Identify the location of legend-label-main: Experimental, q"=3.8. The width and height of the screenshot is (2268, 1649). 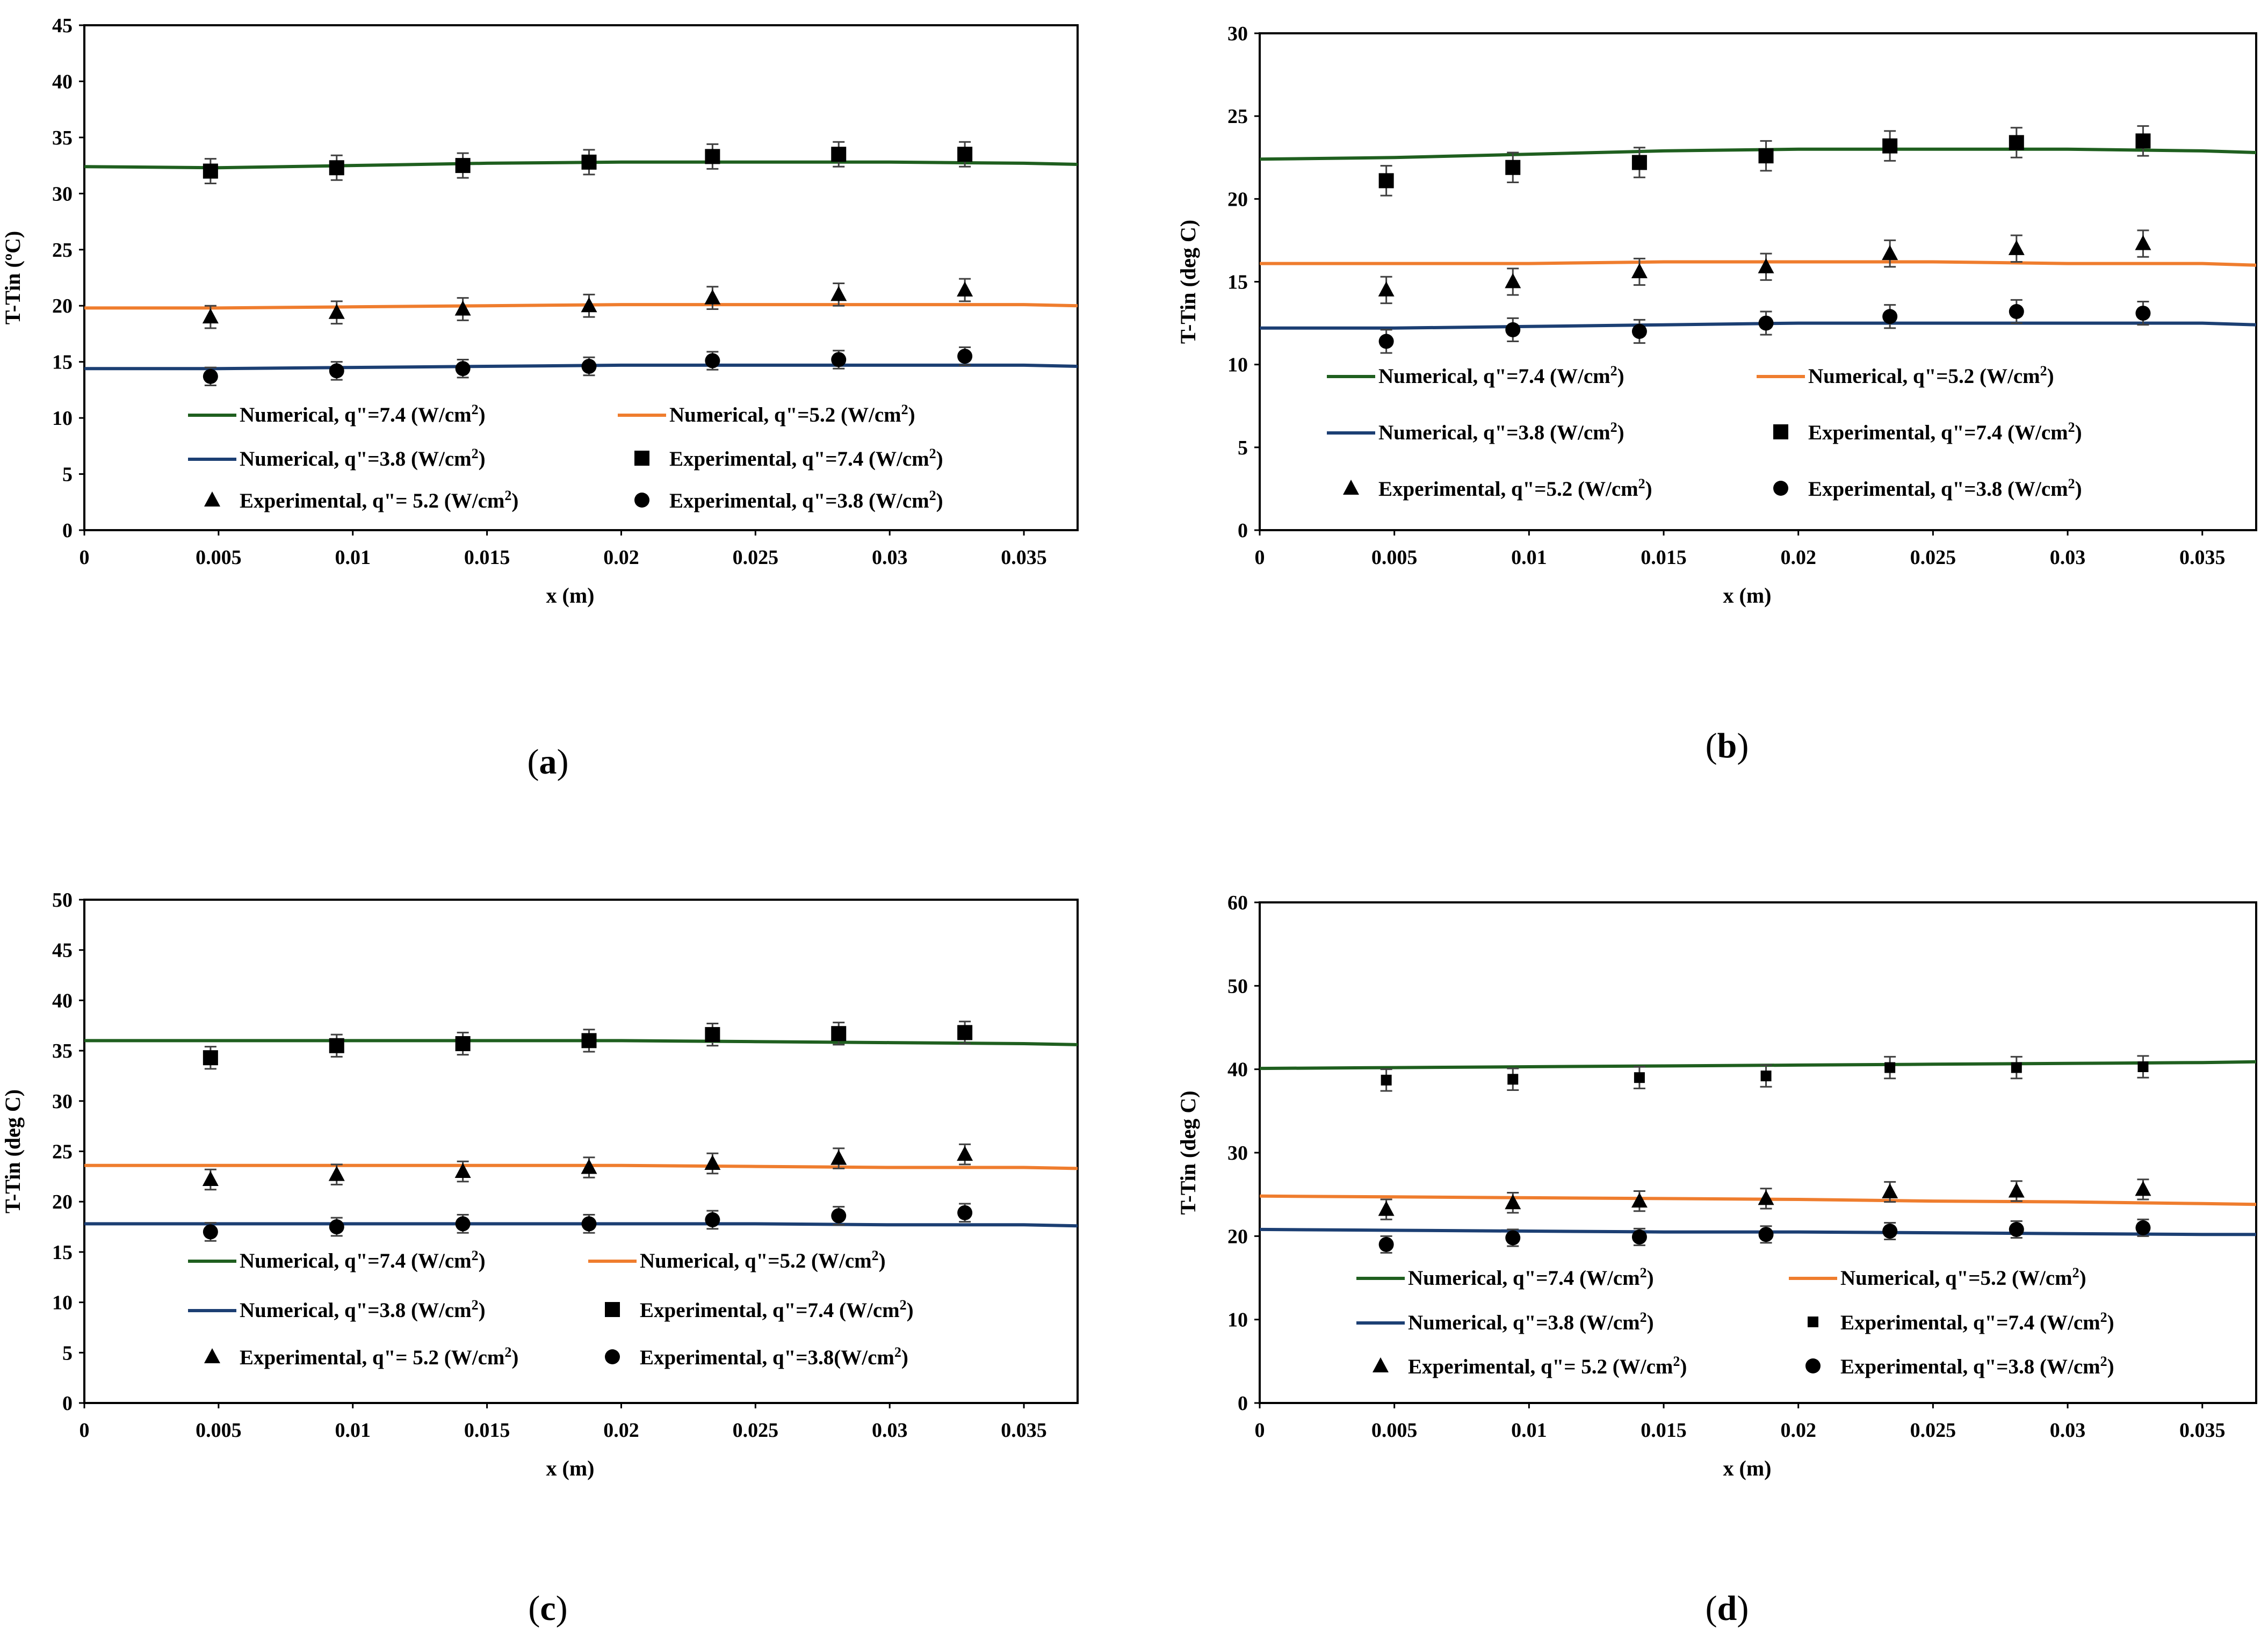
(737, 1357).